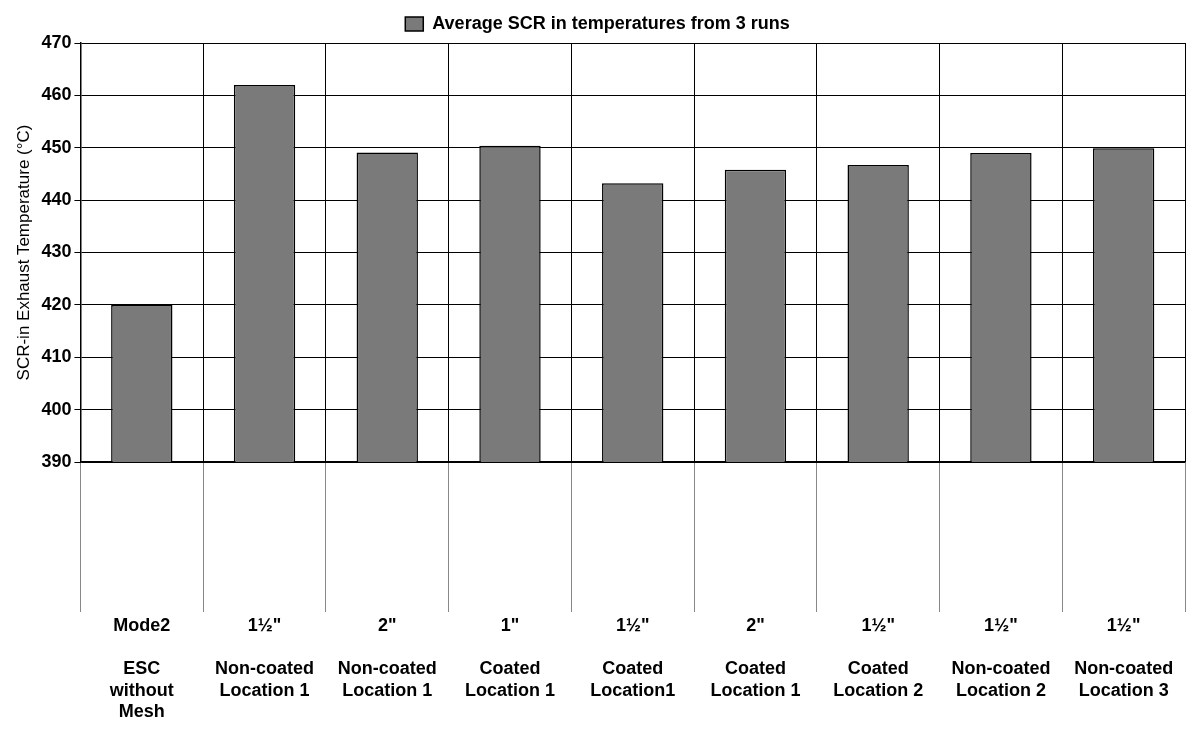  Describe the element at coordinates (56, 94) in the screenshot. I see `y-tick-label: 460` at that location.